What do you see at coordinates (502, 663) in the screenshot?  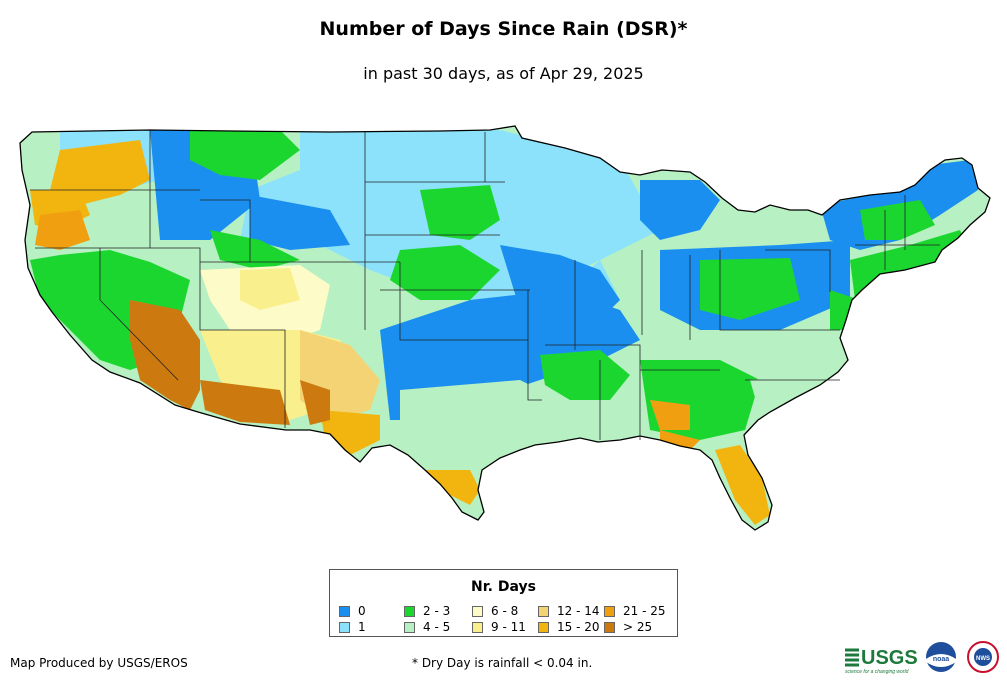 I see `footnote: * Dry Day is rainfall < 0.04 in.` at bounding box center [502, 663].